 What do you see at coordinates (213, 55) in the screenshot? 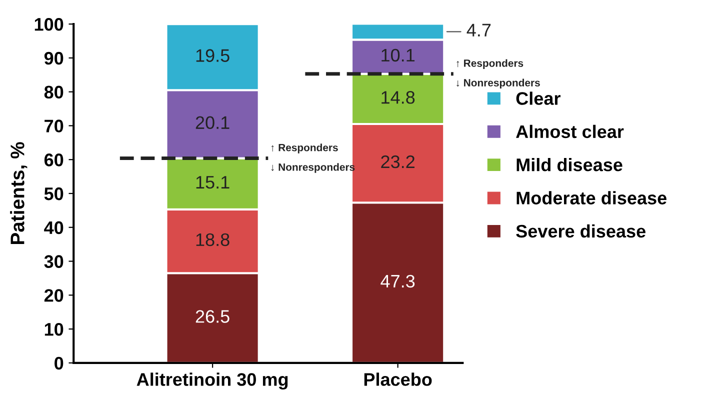
I see `data-label: 19.5` at bounding box center [213, 55].